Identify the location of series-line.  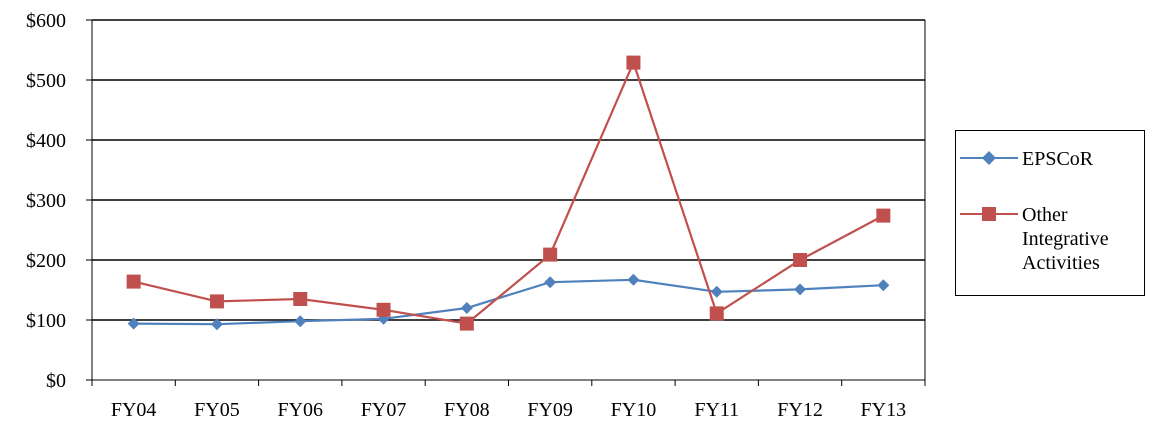
(508, 302).